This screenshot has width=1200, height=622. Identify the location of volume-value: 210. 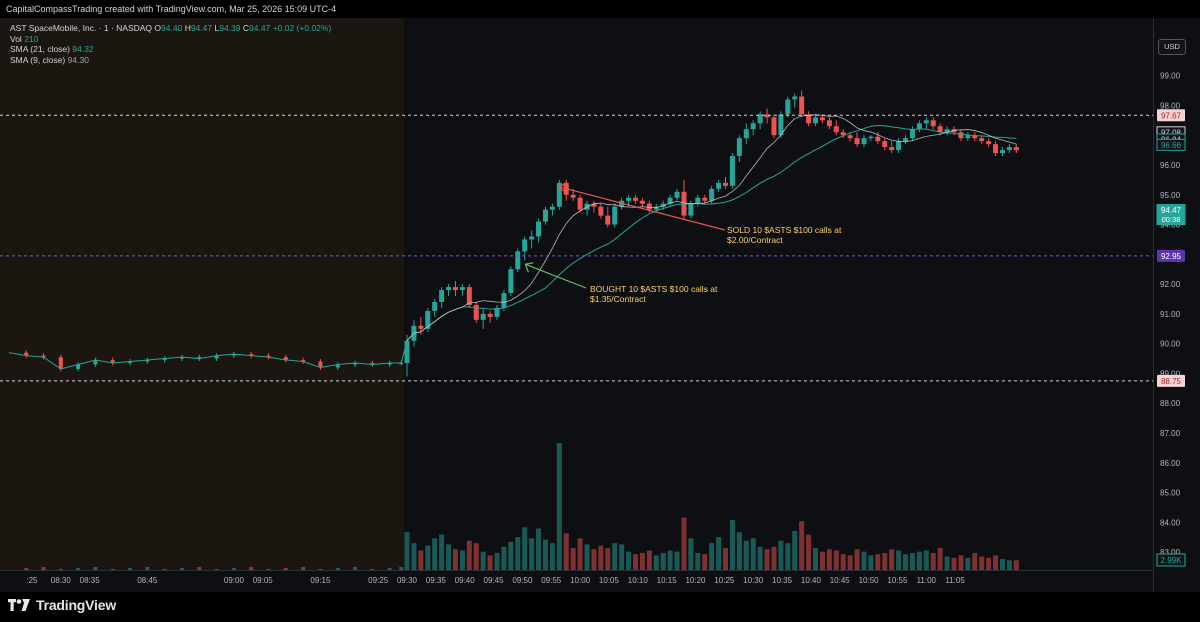
(31, 38).